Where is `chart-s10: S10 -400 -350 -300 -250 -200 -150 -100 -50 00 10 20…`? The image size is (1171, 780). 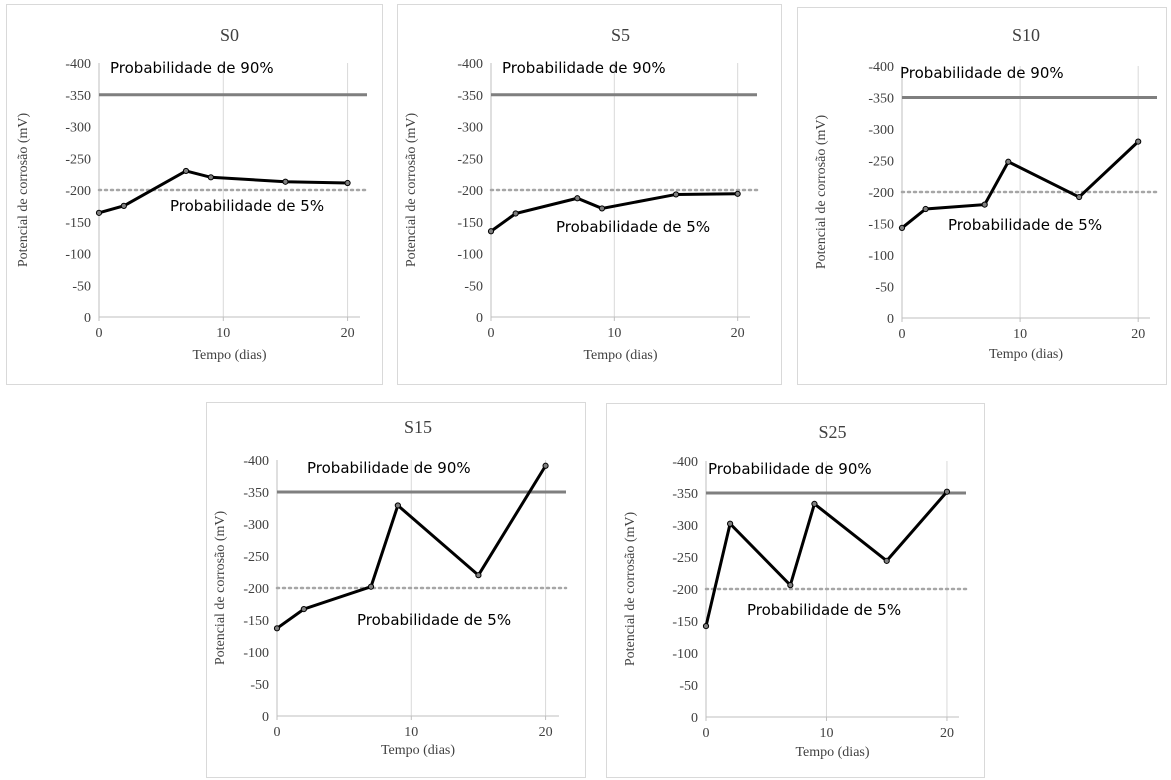
chart-s10: S10 -400 -350 -300 -250 -200 -150 -100 -50 00 10 20… is located at coordinates (986, 193).